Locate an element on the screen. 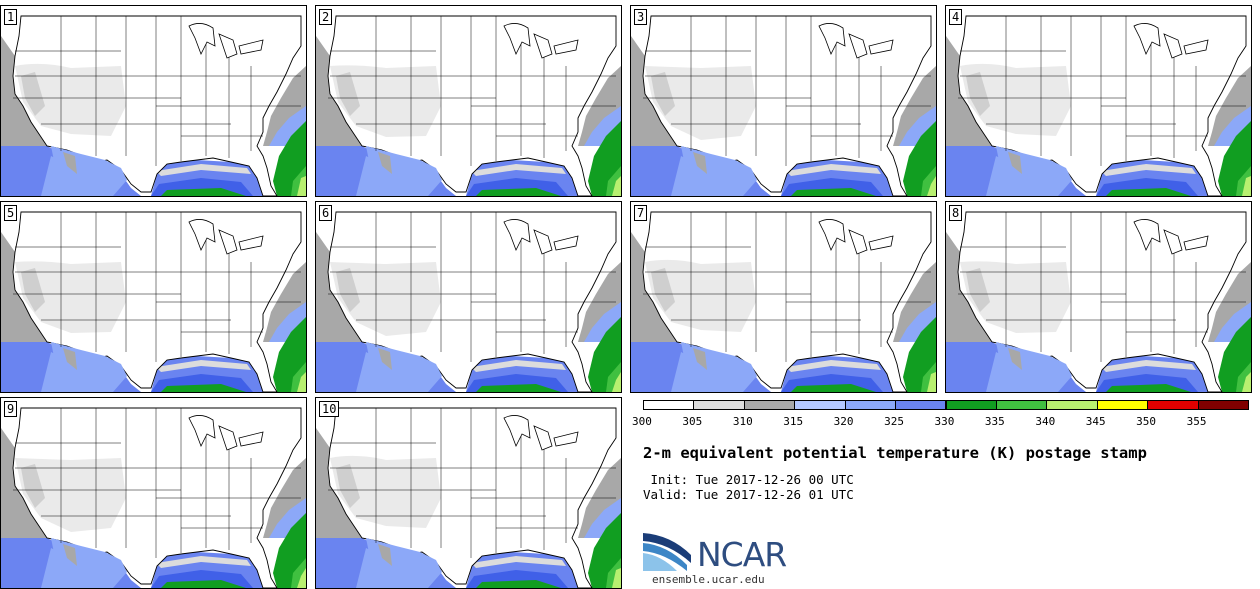 The width and height of the screenshot is (1260, 589). panel-label: 8 is located at coordinates (956, 213).